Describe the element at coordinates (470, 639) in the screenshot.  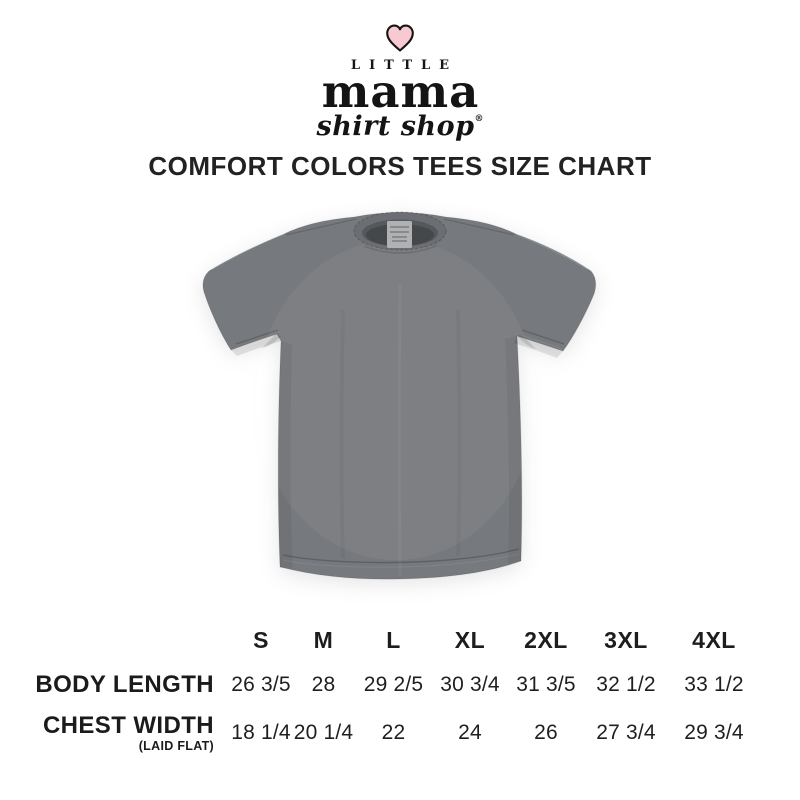
I see `size-column-header-xl: XL` at that location.